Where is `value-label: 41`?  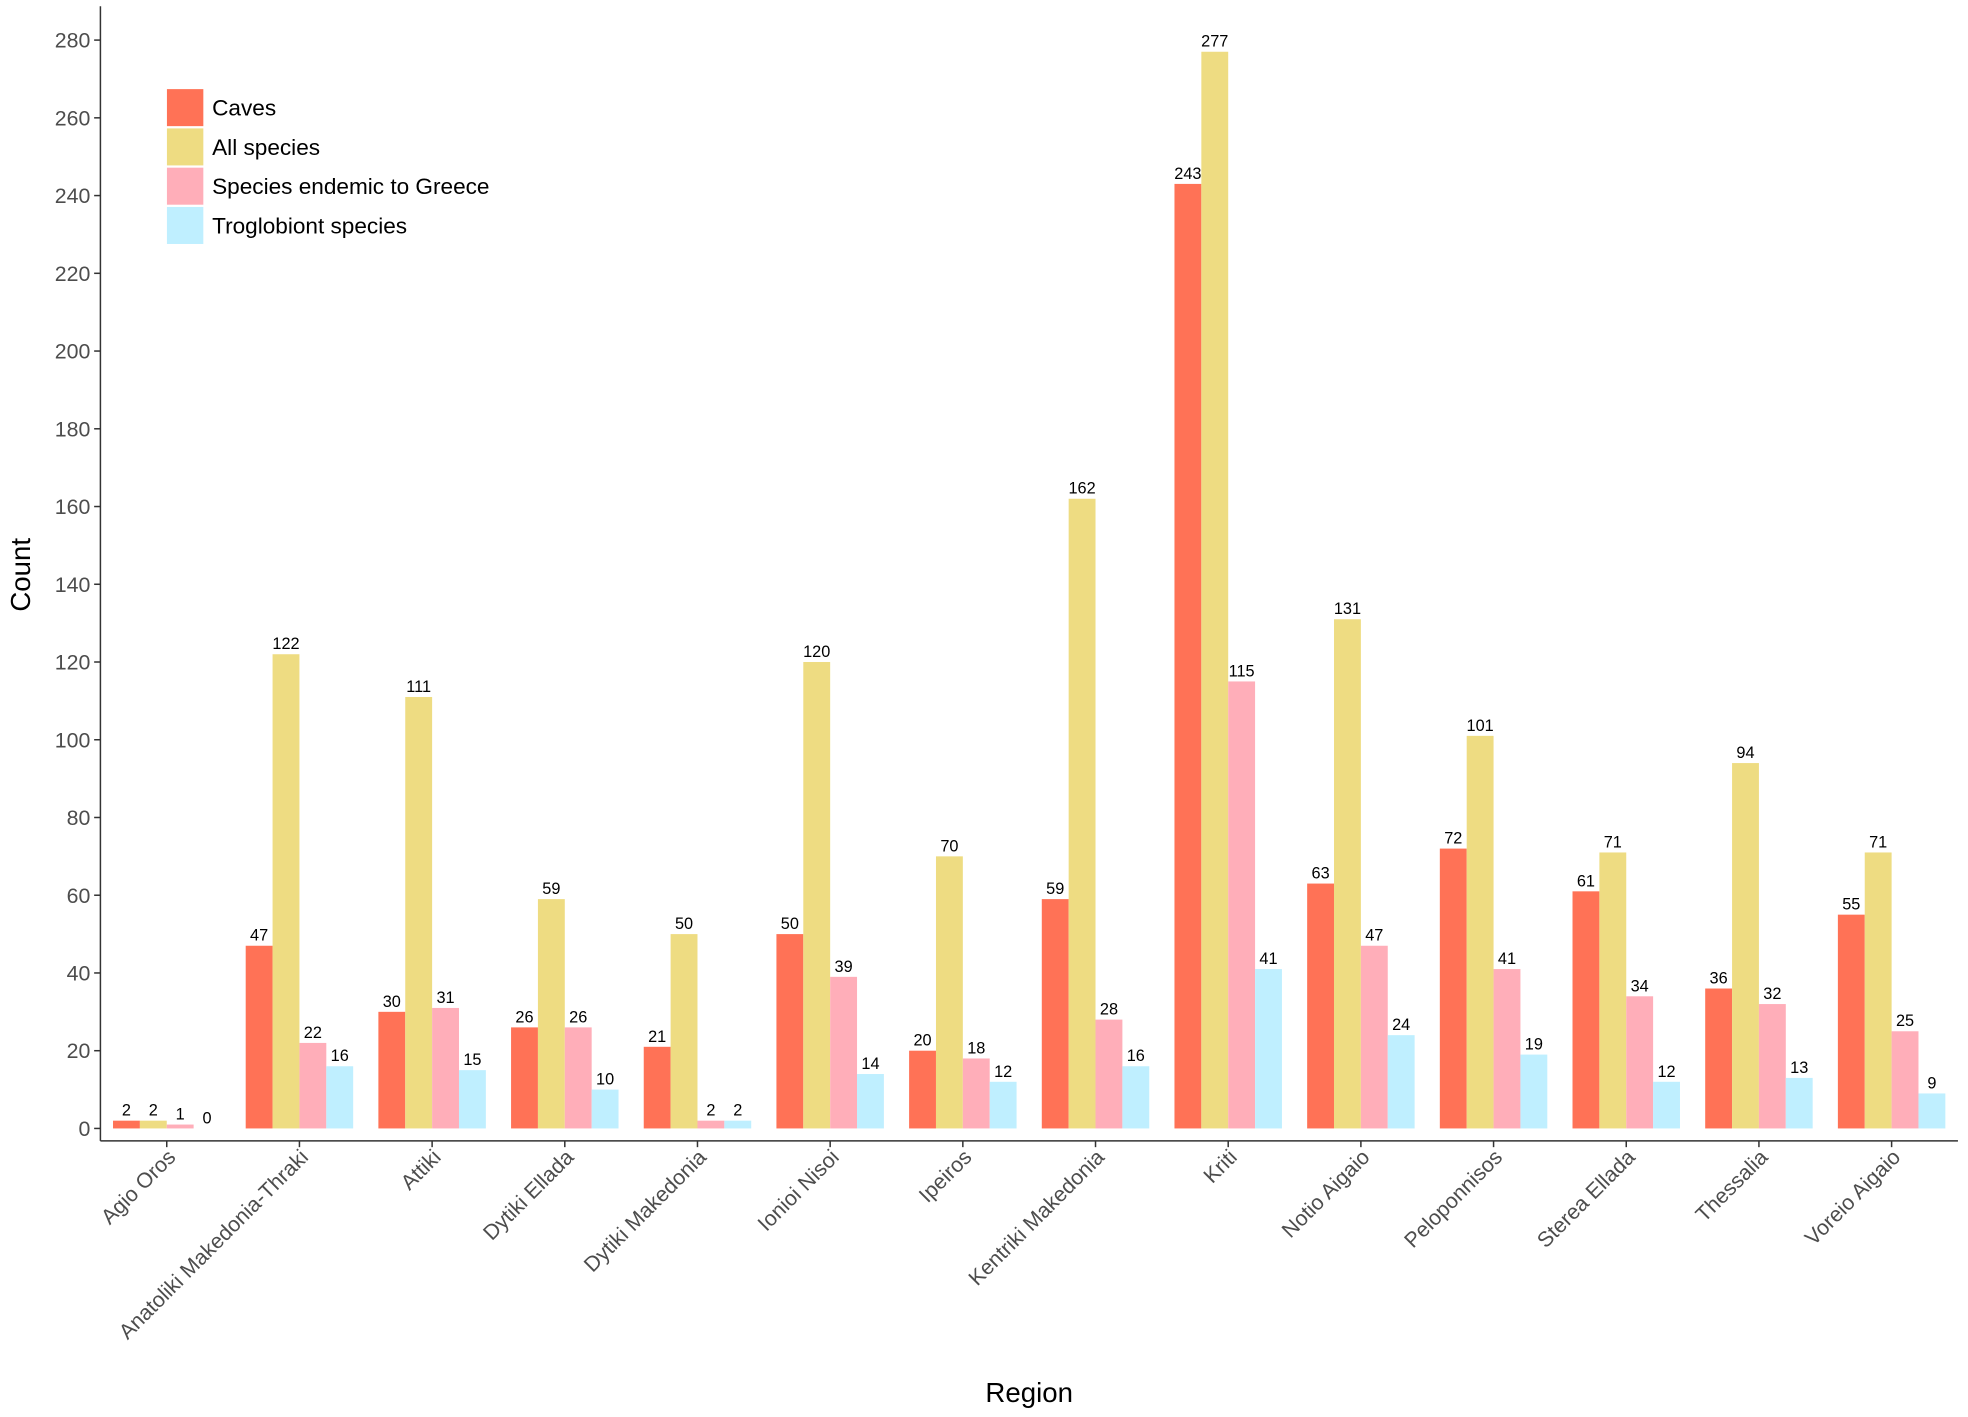
value-label: 41 is located at coordinates (1268, 959).